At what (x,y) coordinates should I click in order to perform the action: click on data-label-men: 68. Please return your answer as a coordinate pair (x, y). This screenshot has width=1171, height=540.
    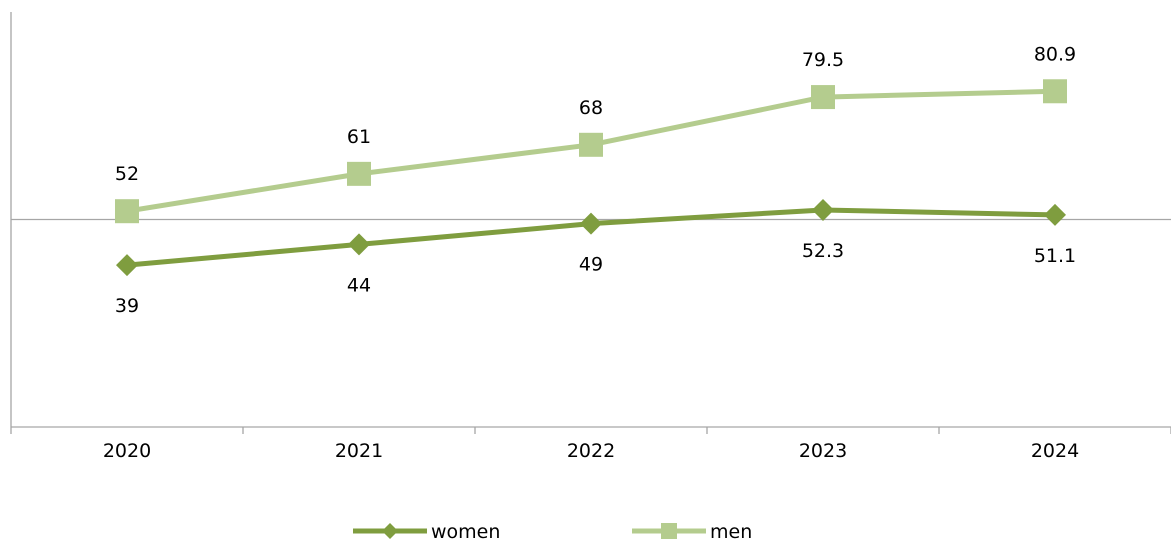
    Looking at the image, I should click on (591, 108).